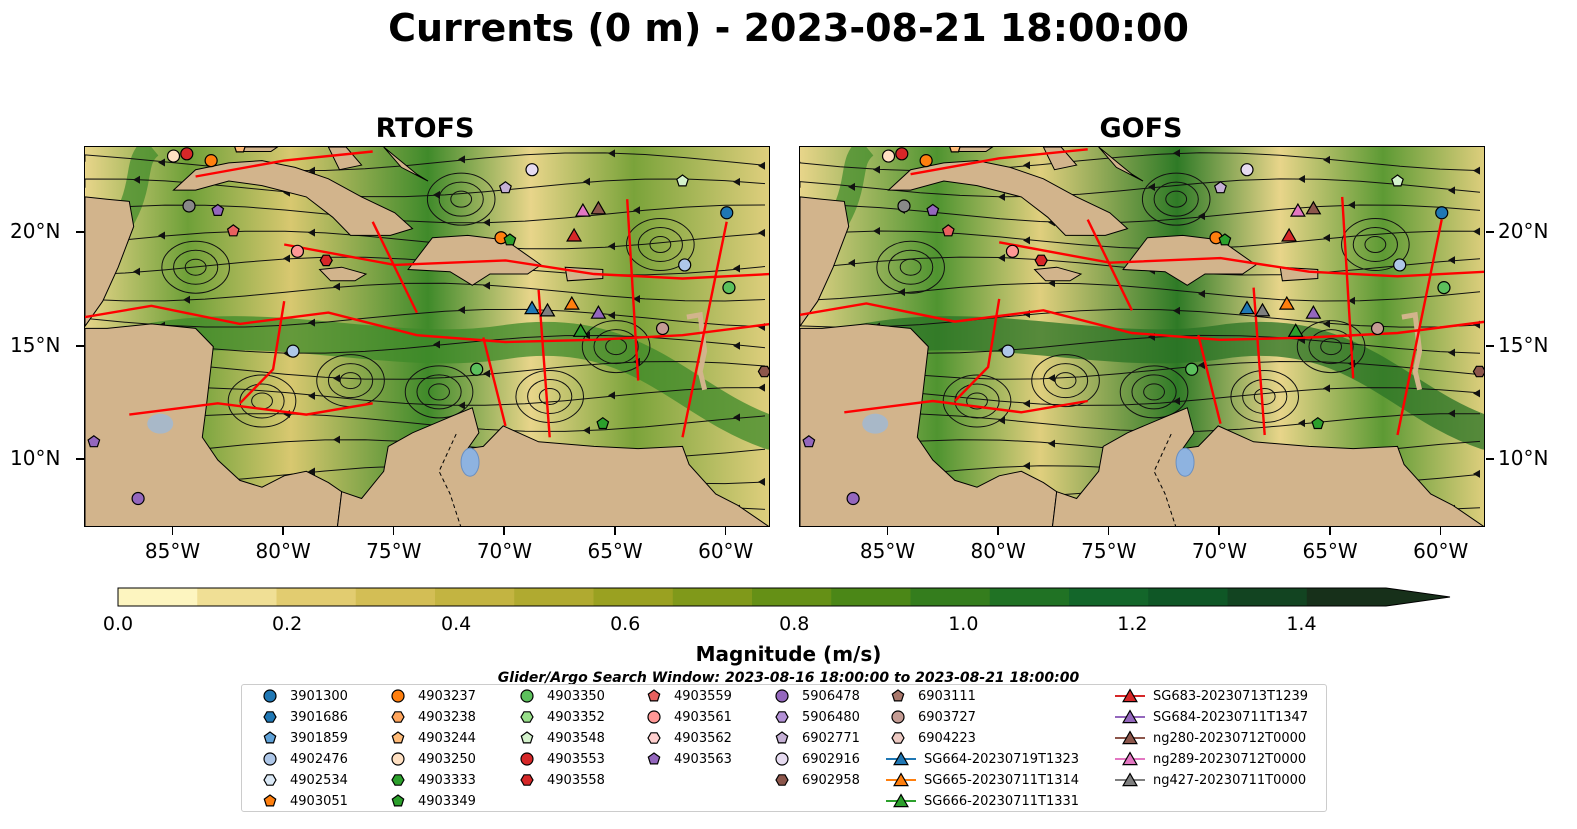  What do you see at coordinates (981, 759) in the screenshot?
I see `legend-item: SG664-20230719T1323` at bounding box center [981, 759].